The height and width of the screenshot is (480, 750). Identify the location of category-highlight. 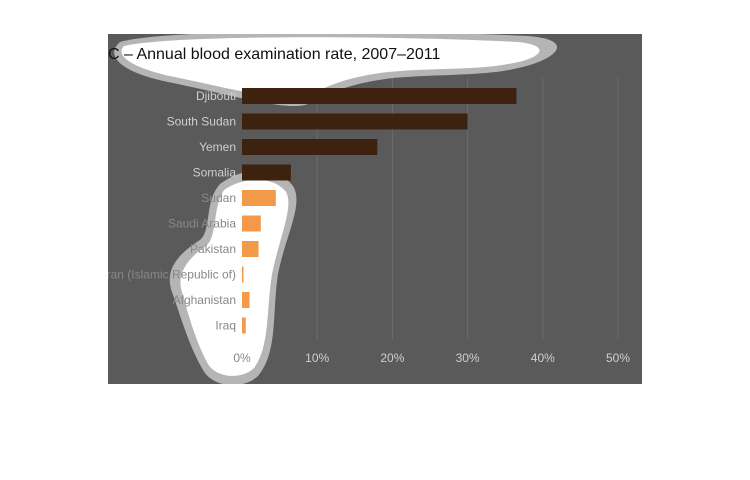
(234, 277).